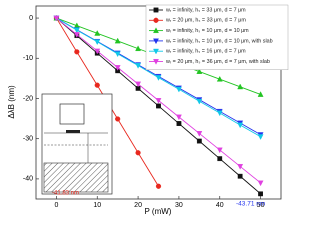 This screenshot has width=320, height=240. Describe the element at coordinates (179, 205) in the screenshot. I see `x-tick-label: 30` at that location.